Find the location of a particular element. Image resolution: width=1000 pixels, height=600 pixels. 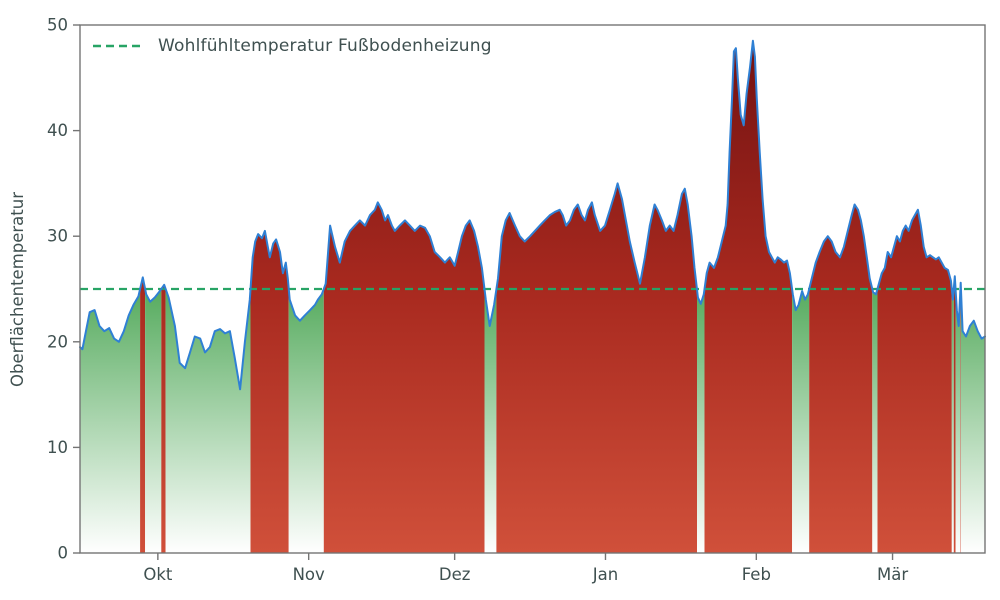

y-tick-label: 0 is located at coordinates (63, 553).